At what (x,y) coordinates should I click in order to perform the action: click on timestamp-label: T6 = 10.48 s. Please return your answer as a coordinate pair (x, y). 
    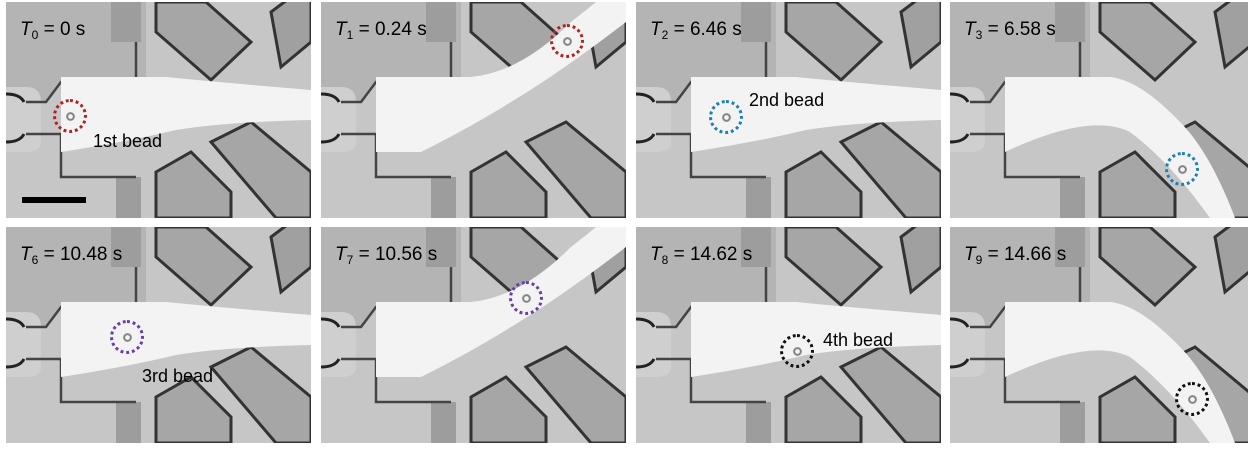
    Looking at the image, I should click on (71, 255).